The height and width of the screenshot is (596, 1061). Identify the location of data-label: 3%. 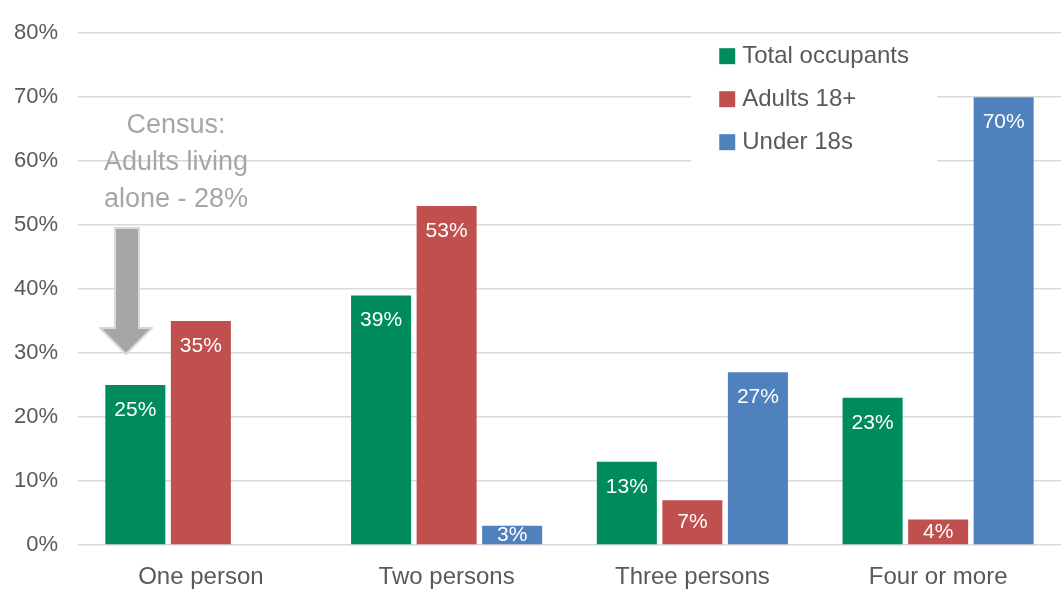
(512, 533).